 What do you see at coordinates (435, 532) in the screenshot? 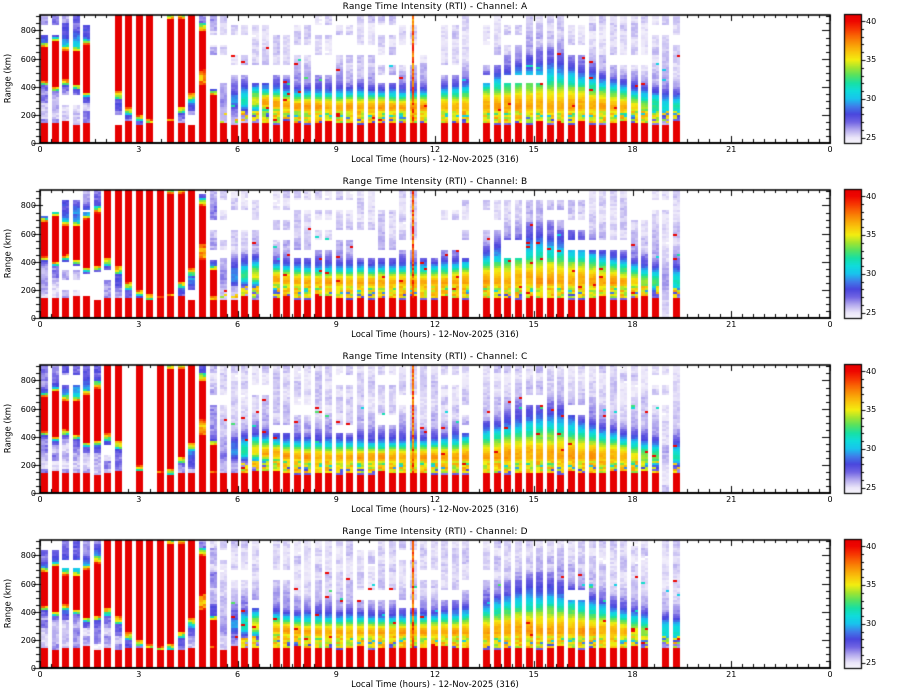
I see `panel-title: Range Time Intensity (RTI) - Channel: D` at bounding box center [435, 532].